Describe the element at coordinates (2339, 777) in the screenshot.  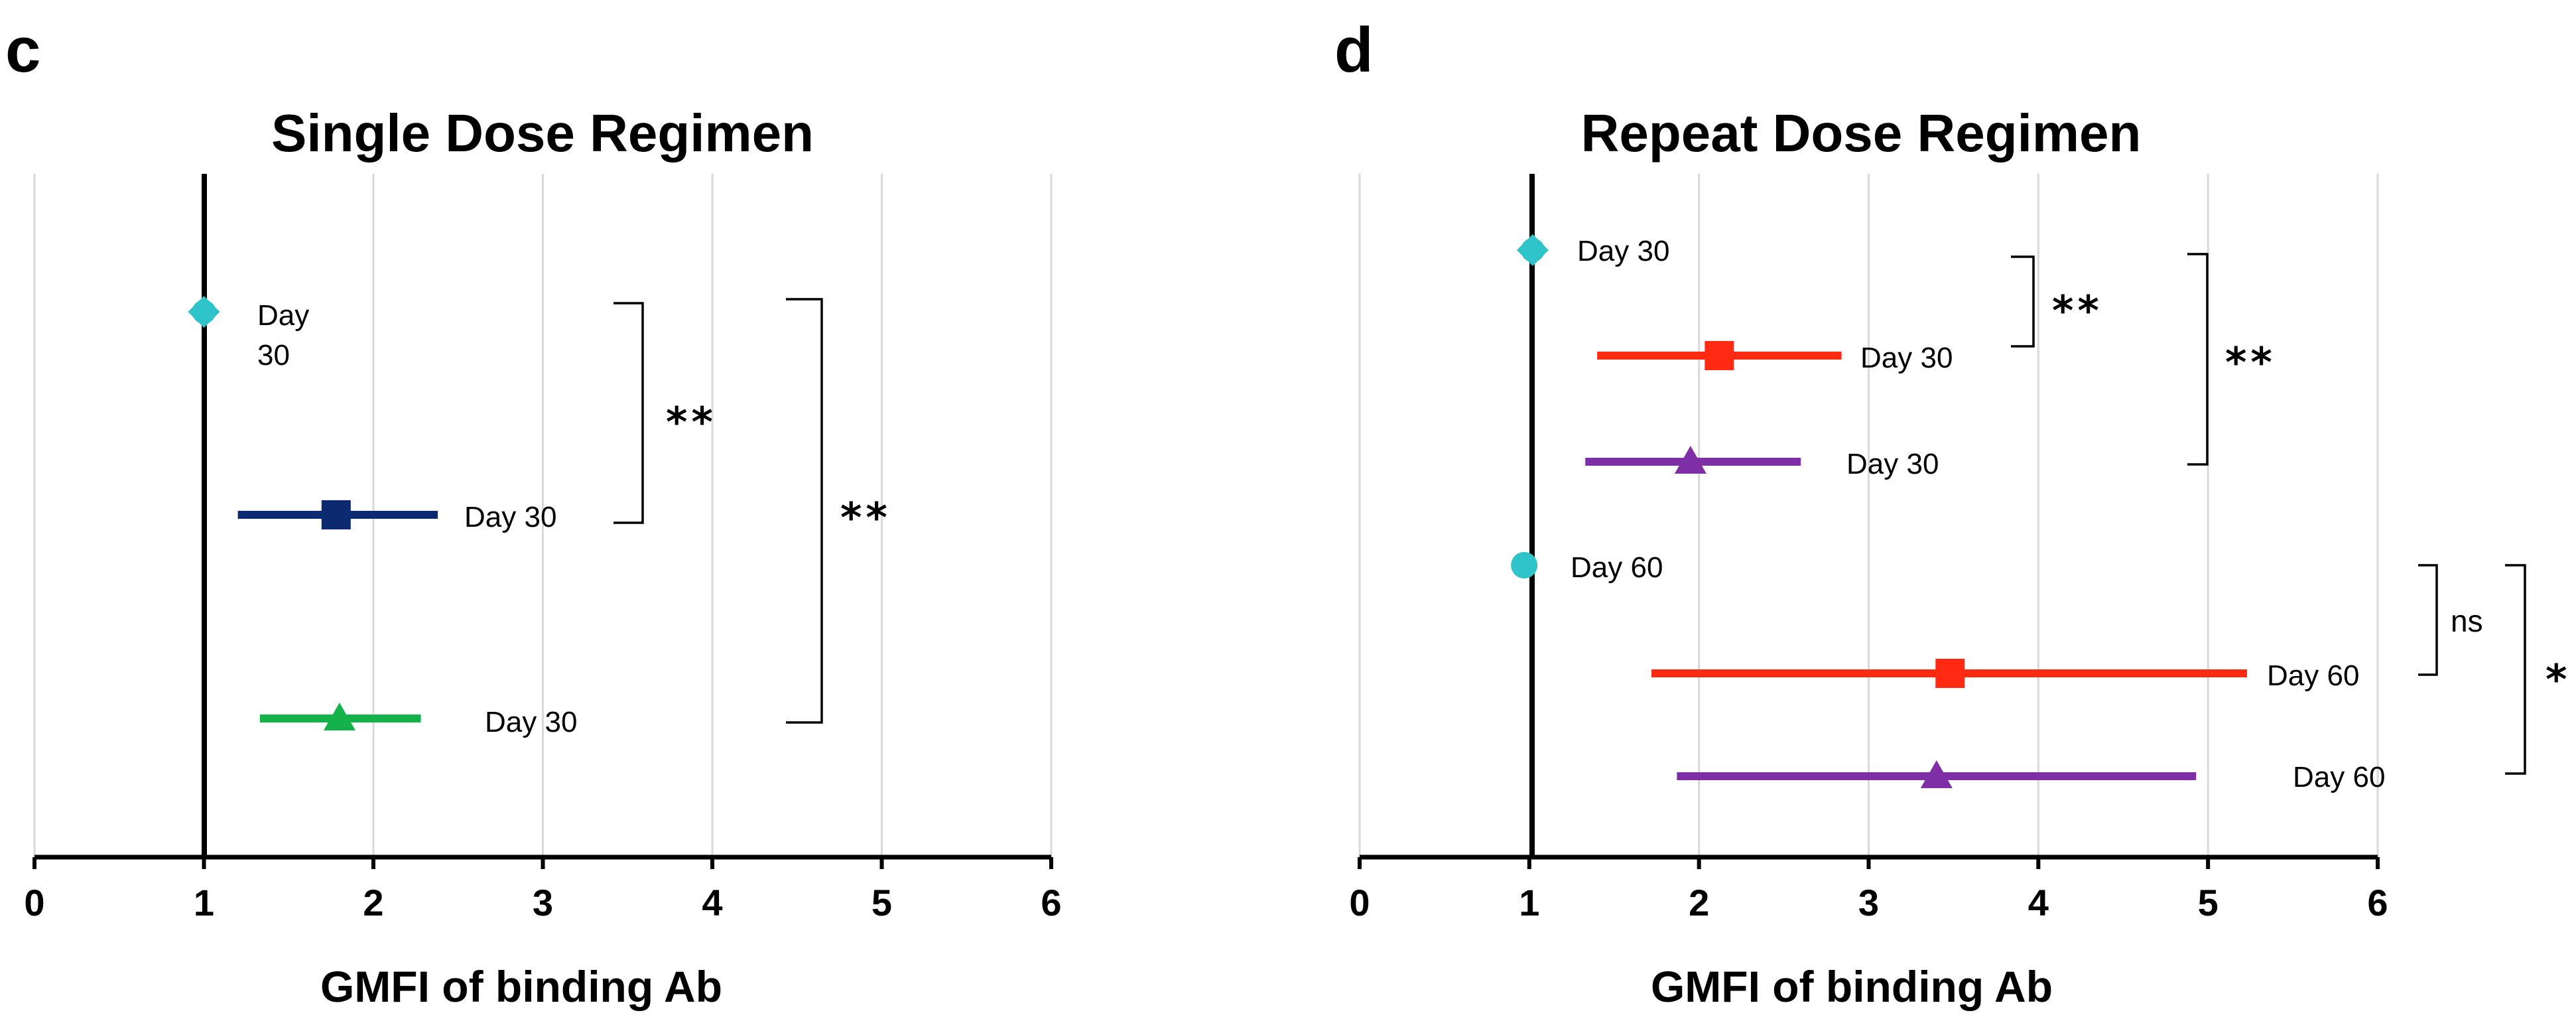
I see `point-label-d-5: Day 60` at that location.